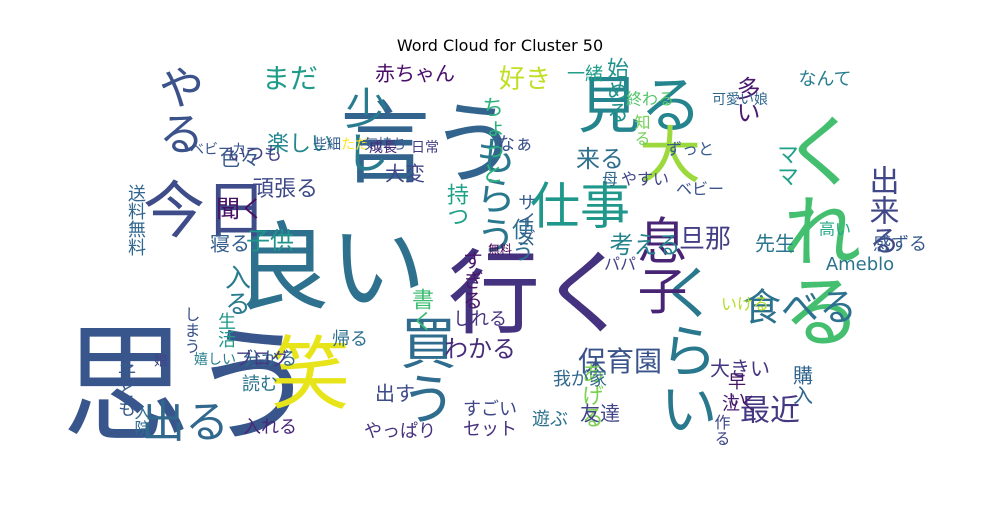  What do you see at coordinates (700, 189) in the screenshot?
I see `cloud-word: ベビー` at bounding box center [700, 189].